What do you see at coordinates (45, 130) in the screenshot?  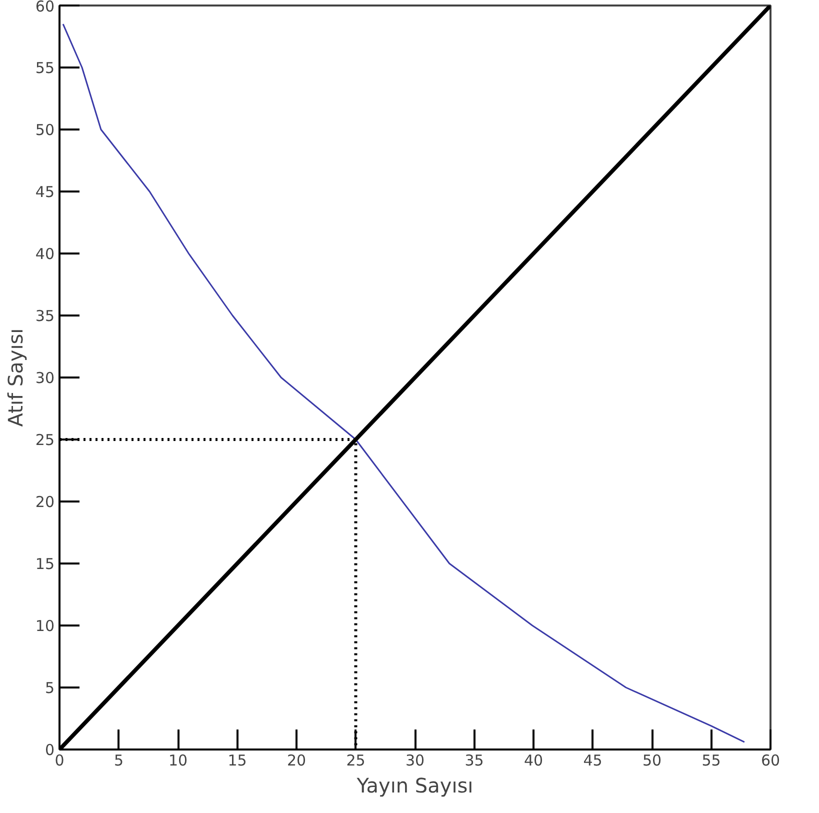 I see `y-tick-label: 50` at bounding box center [45, 130].